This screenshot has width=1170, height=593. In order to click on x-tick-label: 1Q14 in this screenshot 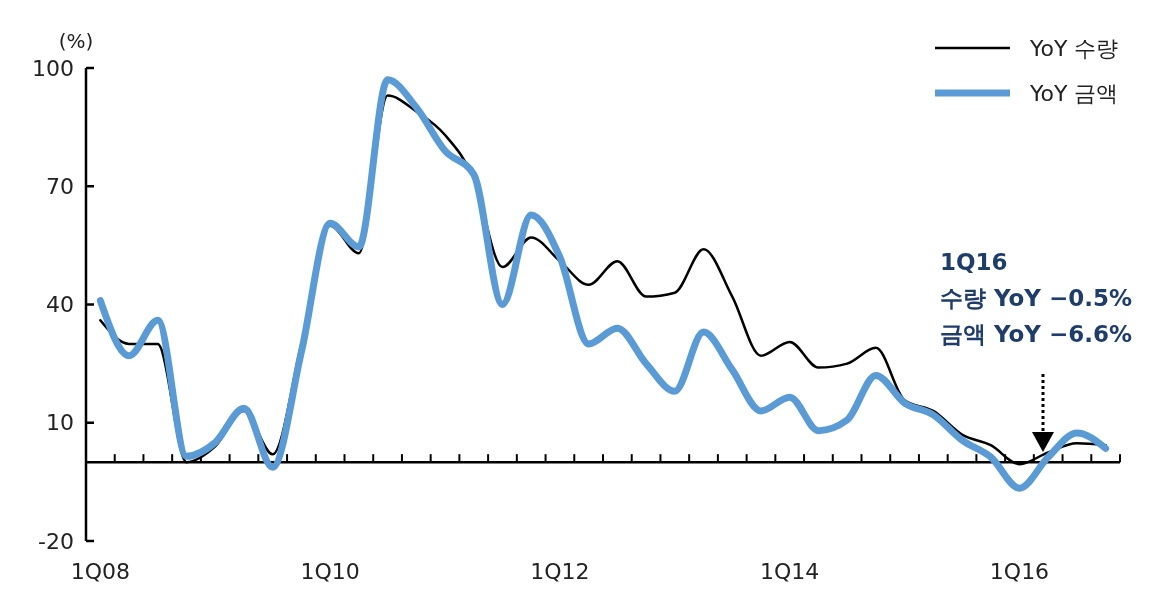, I will do `click(790, 571)`.